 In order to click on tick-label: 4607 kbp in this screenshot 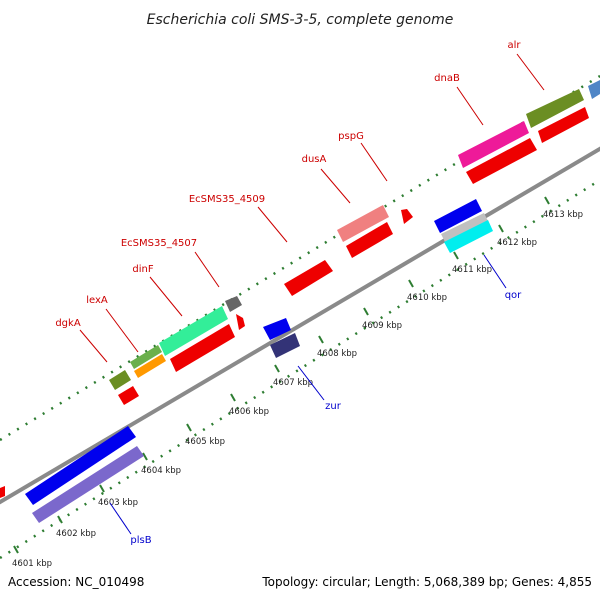, I will do `click(293, 383)`.